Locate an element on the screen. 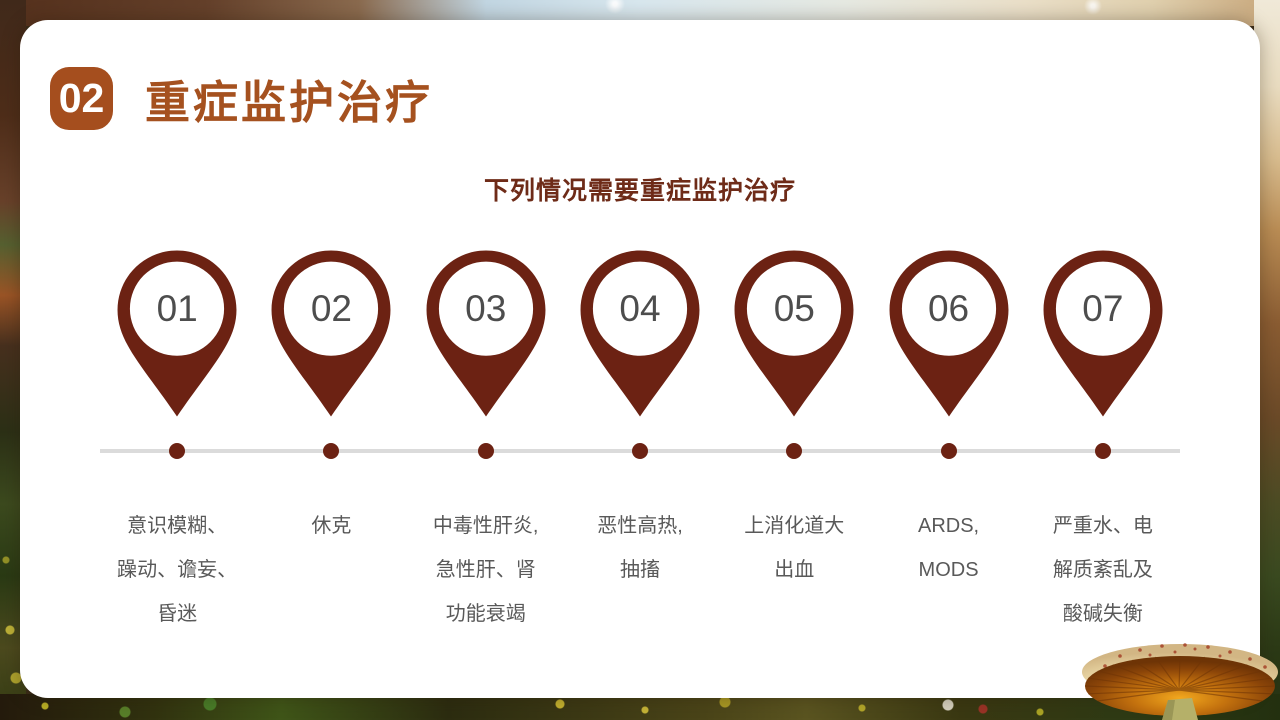  label-line: 解质紊乱及 is located at coordinates (1102, 570).